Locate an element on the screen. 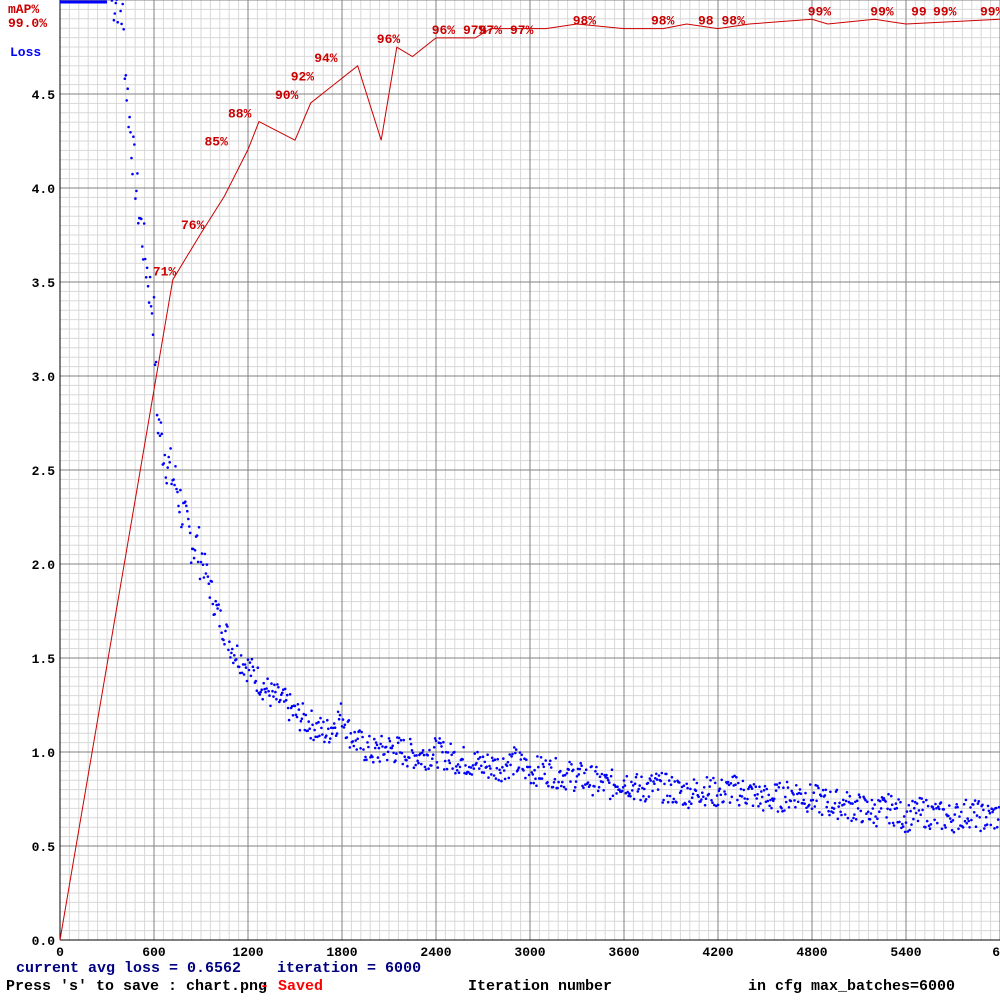 The width and height of the screenshot is (1000, 1000). loss-axis-label: Loss is located at coordinates (25, 52).